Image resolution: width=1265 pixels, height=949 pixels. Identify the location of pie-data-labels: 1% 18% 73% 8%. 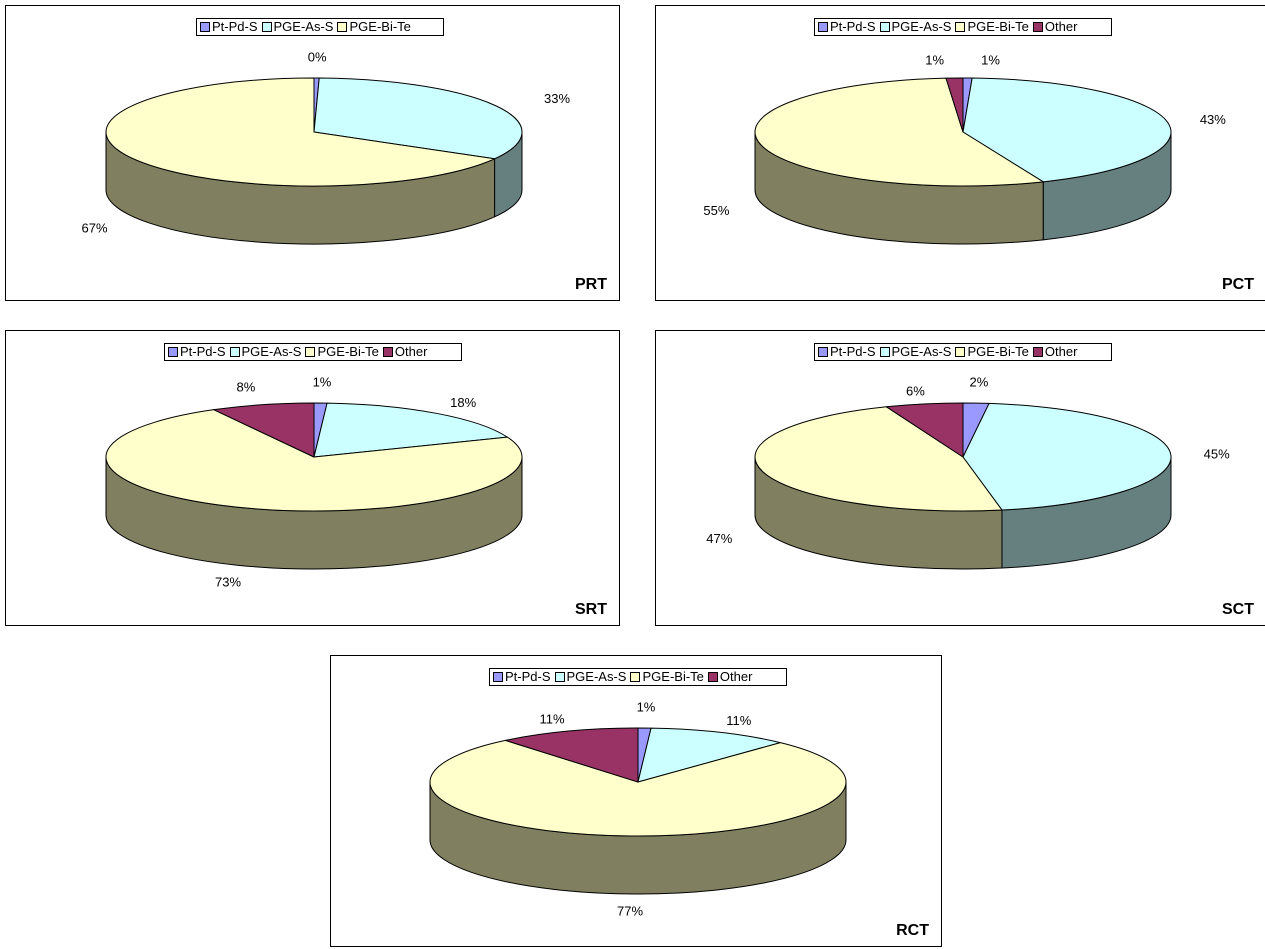
(346, 482).